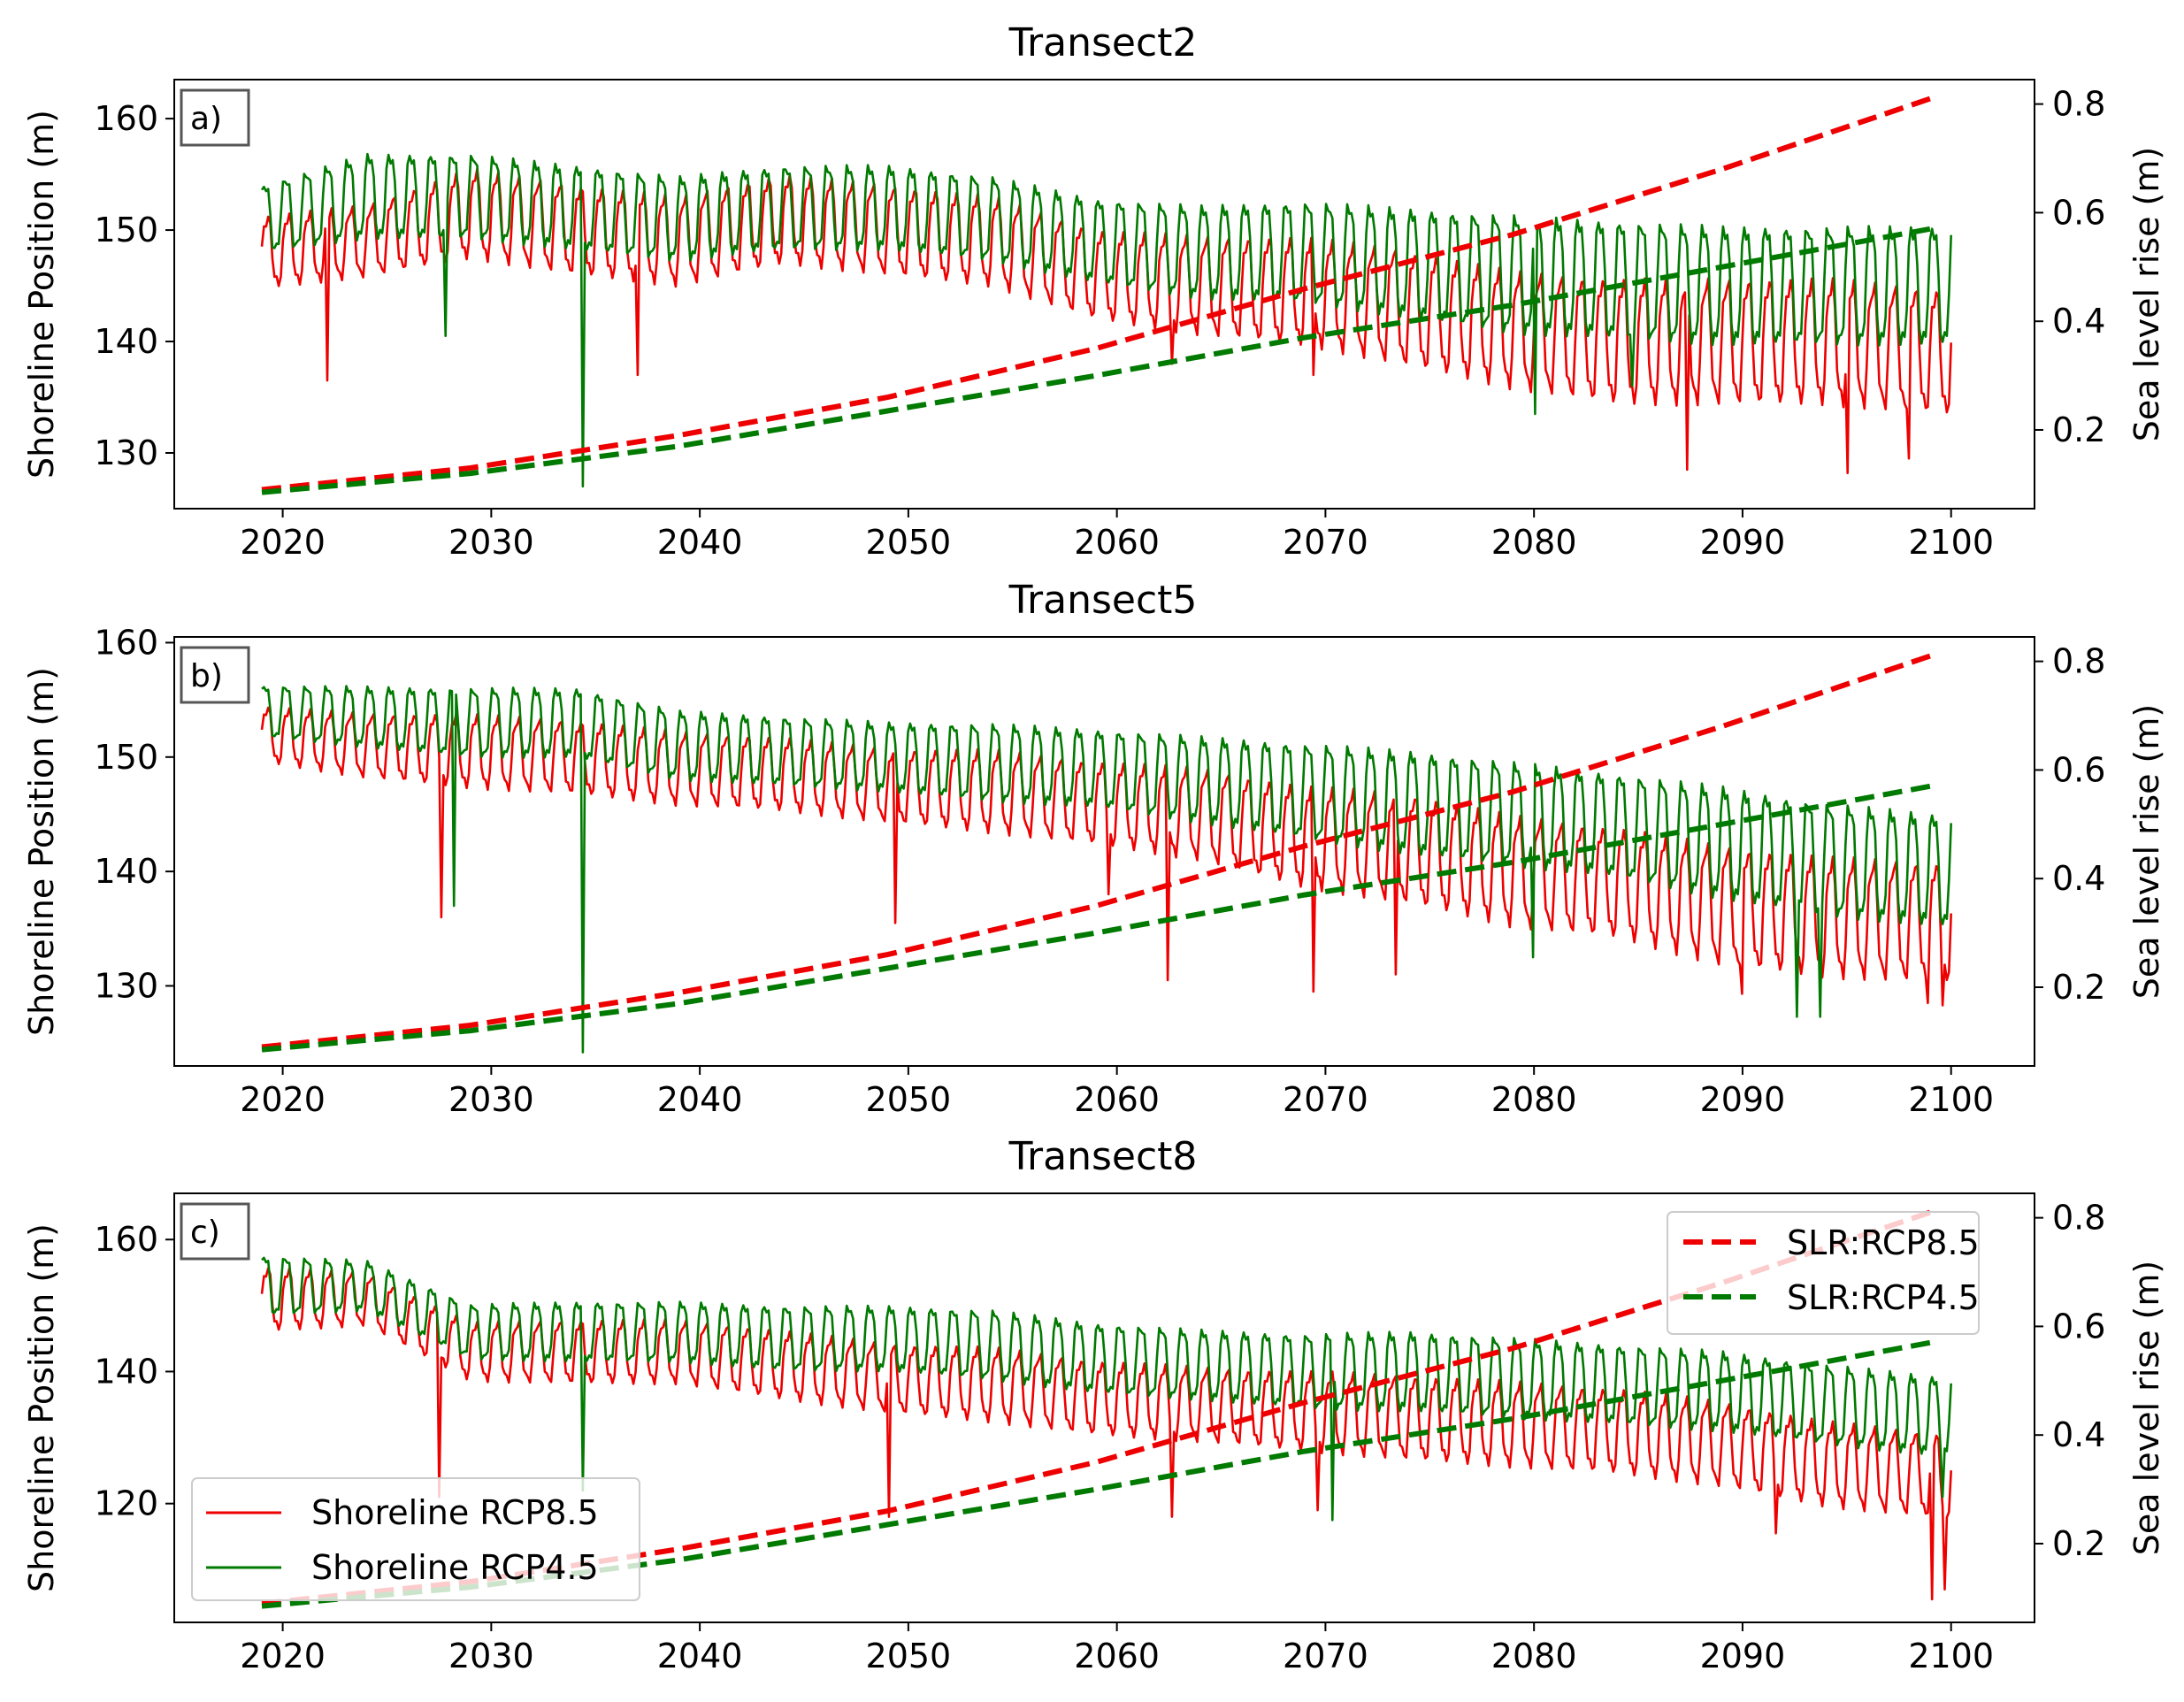  What do you see at coordinates (455, 1567) in the screenshot?
I see `legend-label-shoreline-rcp45: Shoreline RCP4.5` at bounding box center [455, 1567].